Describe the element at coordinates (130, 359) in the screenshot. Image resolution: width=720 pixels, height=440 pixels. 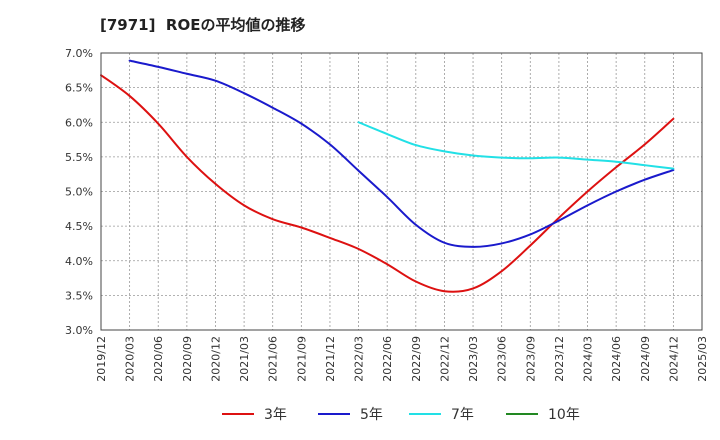
I see `x-tick-label: 2020/03` at that location.